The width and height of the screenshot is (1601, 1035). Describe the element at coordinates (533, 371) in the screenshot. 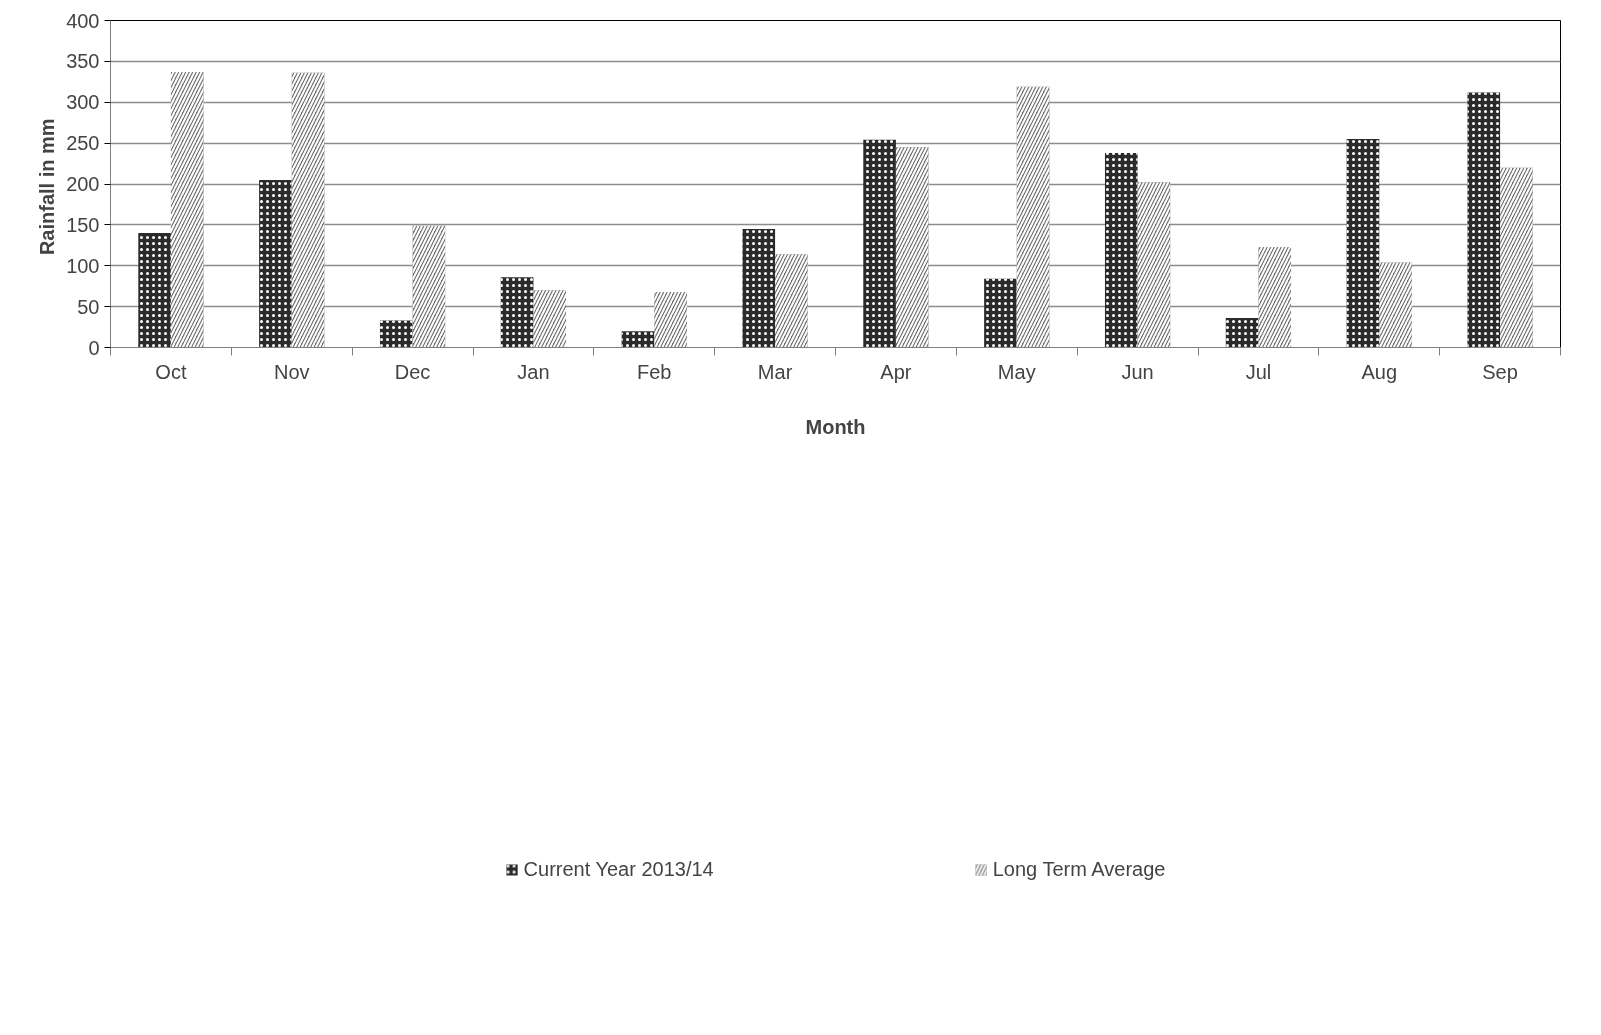

I see `x-tick-label: Jan` at that location.